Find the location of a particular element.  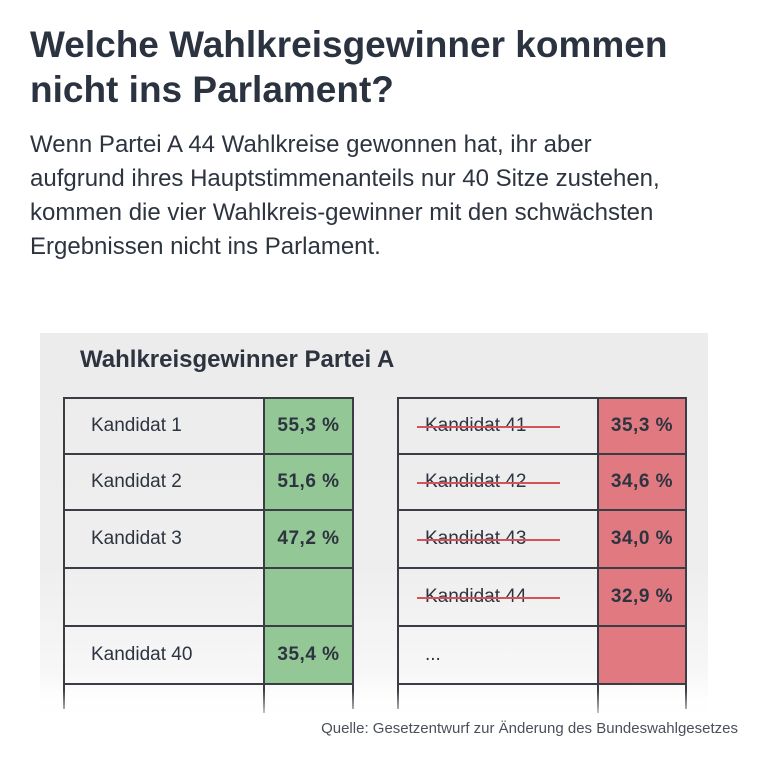

struck-candidate-name: Kandidat 41 is located at coordinates (488, 425).